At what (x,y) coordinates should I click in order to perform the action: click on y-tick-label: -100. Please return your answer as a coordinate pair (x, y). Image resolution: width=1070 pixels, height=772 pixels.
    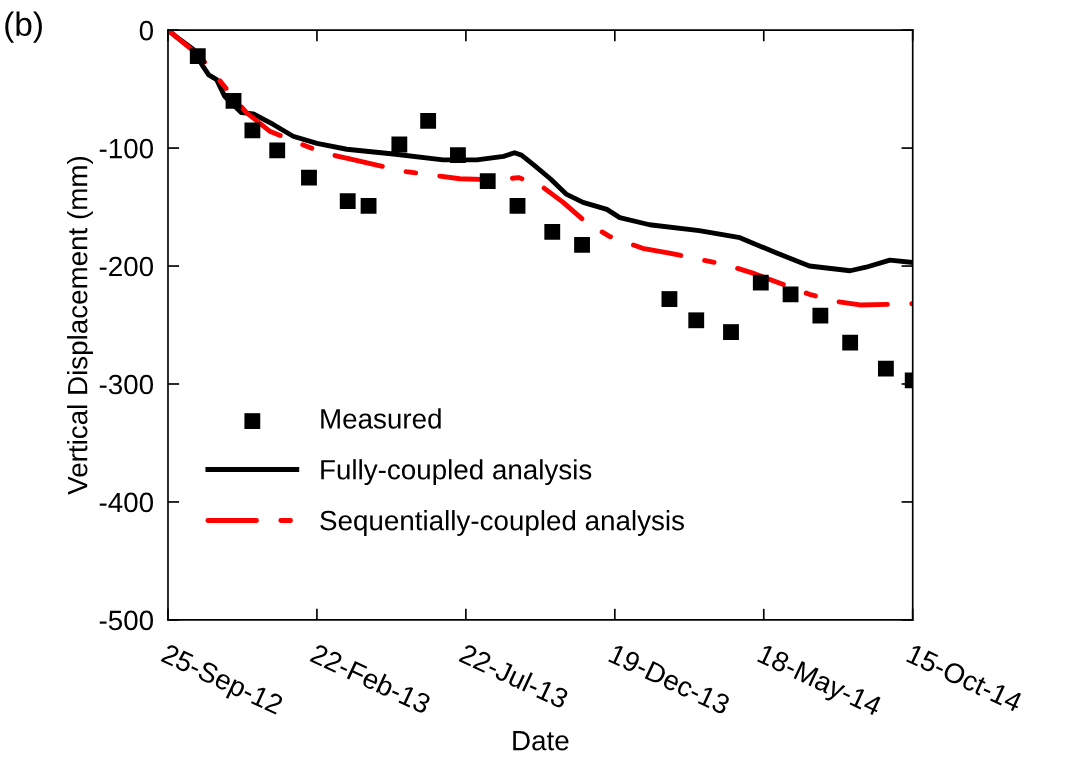
    Looking at the image, I should click on (126, 148).